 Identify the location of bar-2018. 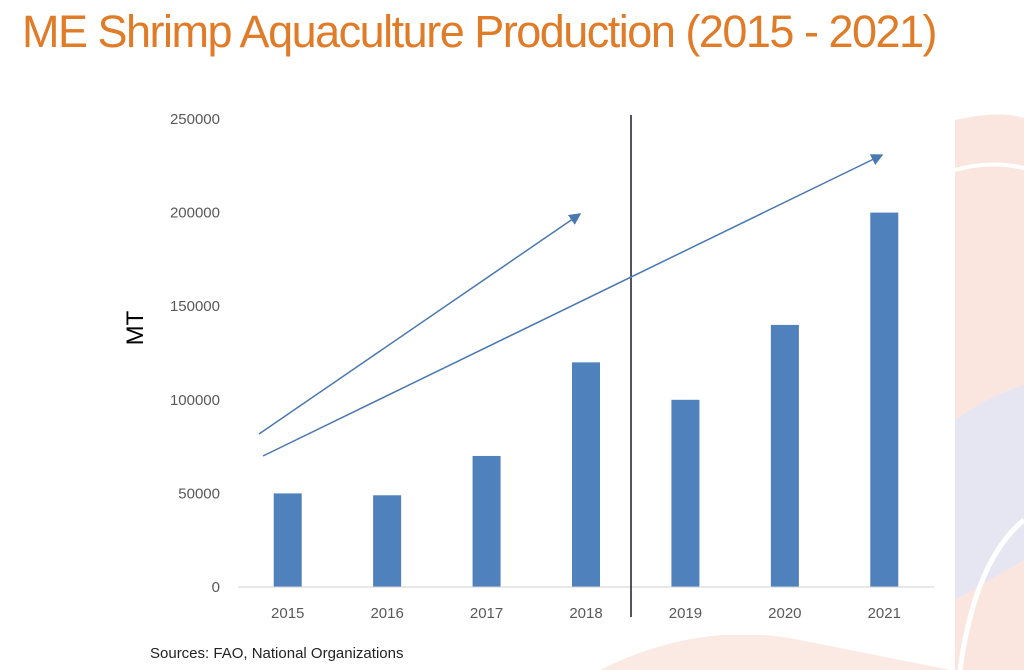
(586, 474).